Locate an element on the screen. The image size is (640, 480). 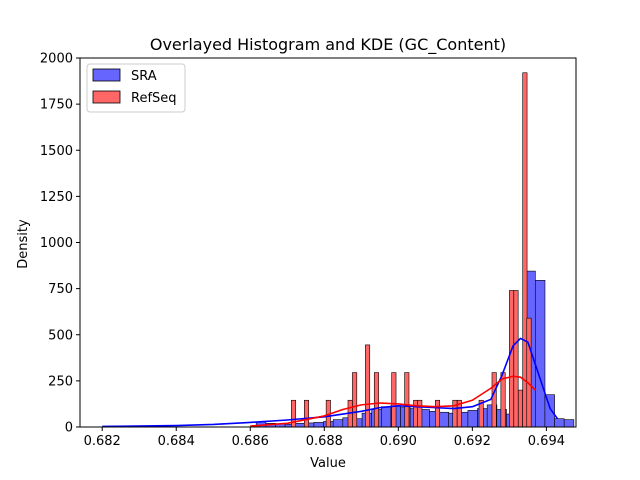
y-tick-label: 750 is located at coordinates (60, 289).